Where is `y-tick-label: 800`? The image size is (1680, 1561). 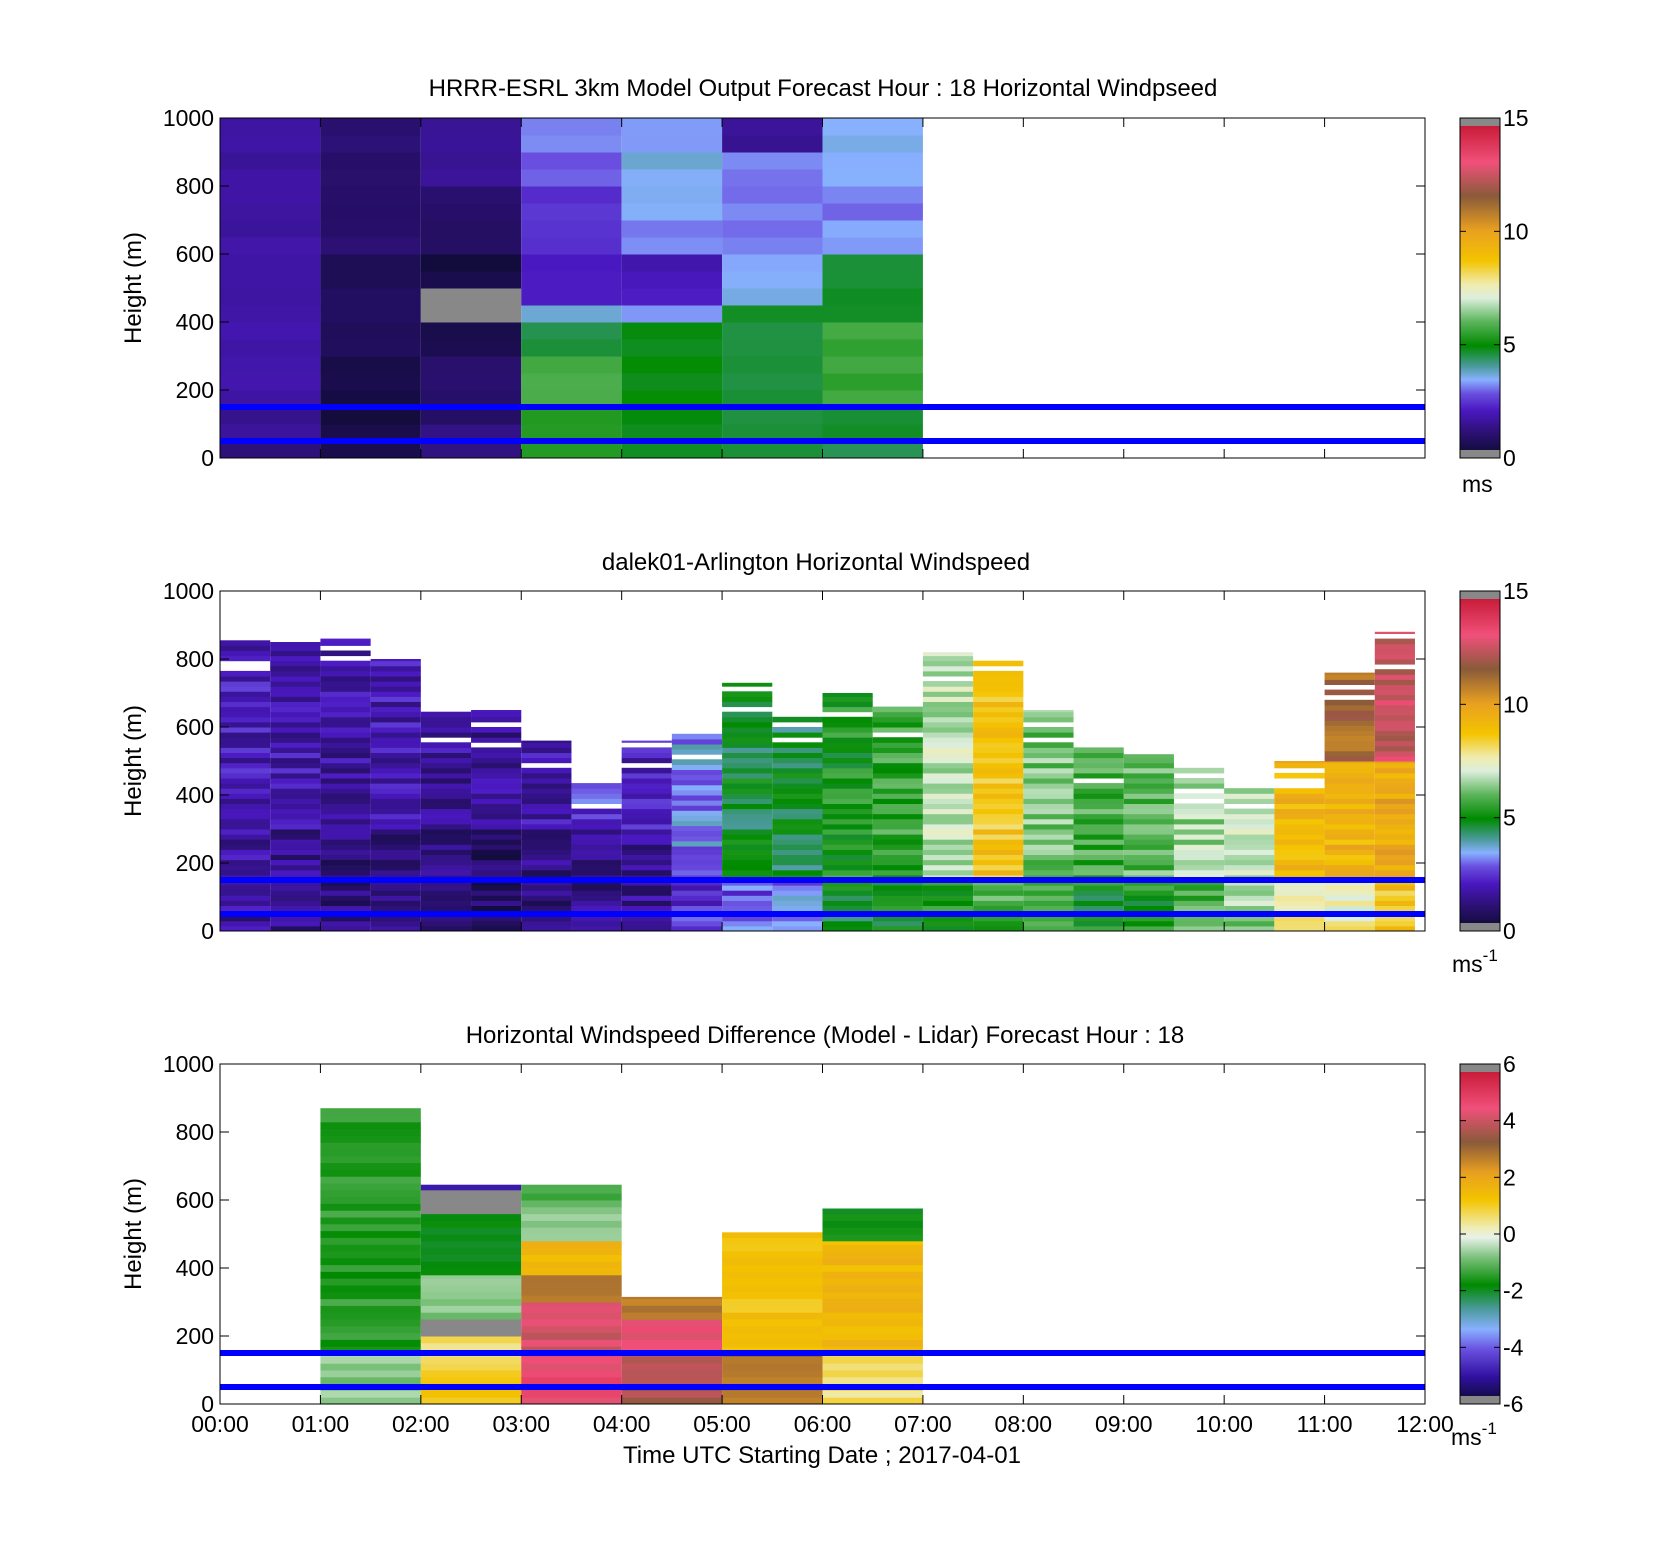 y-tick-label: 800 is located at coordinates (195, 659).